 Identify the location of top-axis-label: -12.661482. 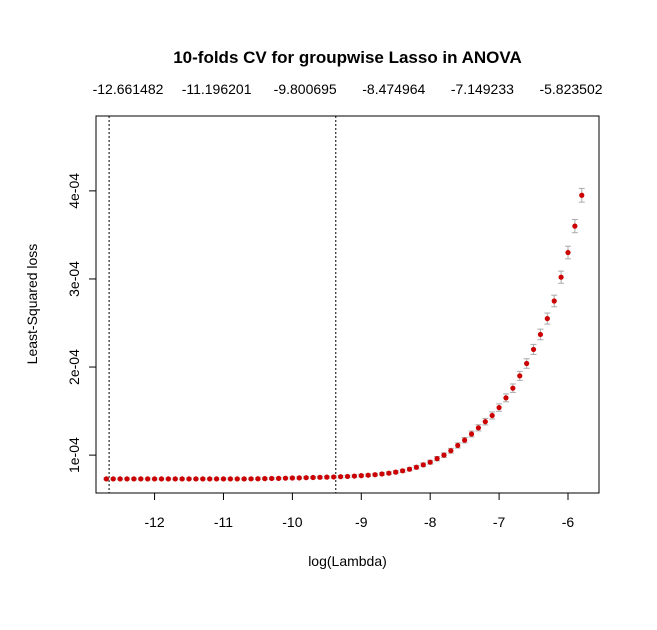
(128, 89).